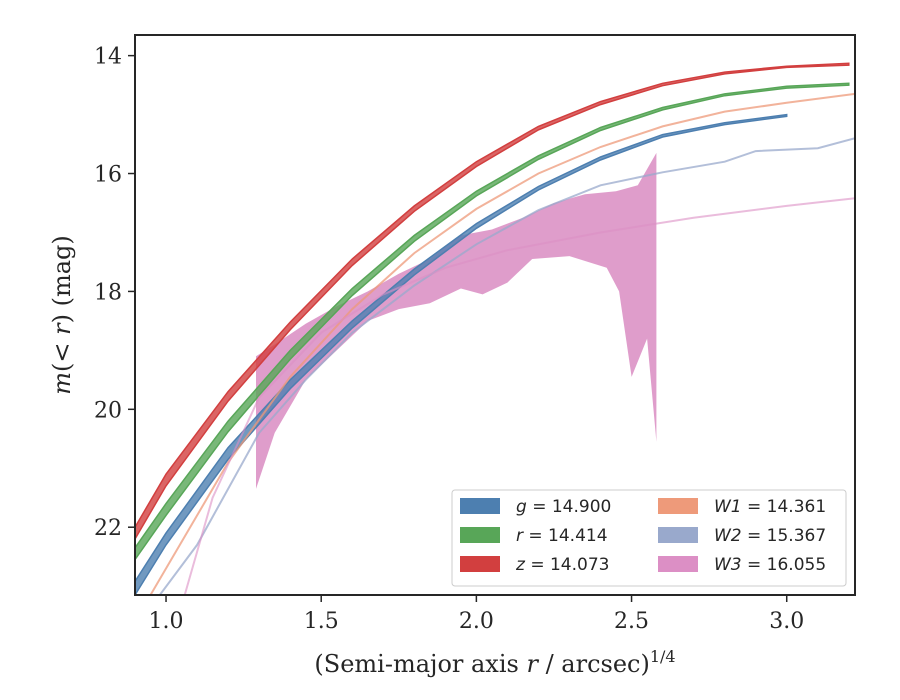 The height and width of the screenshot is (700, 900). I want to click on y-tick-label: 16, so click(108, 175).